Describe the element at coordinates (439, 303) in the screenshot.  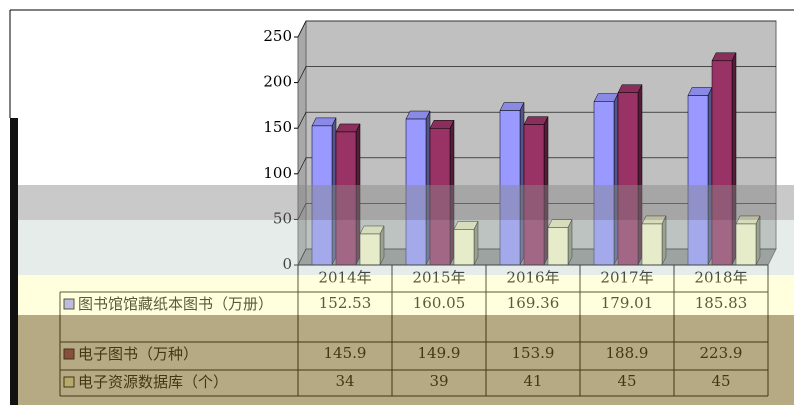
I see `table-value: 160.05` at that location.